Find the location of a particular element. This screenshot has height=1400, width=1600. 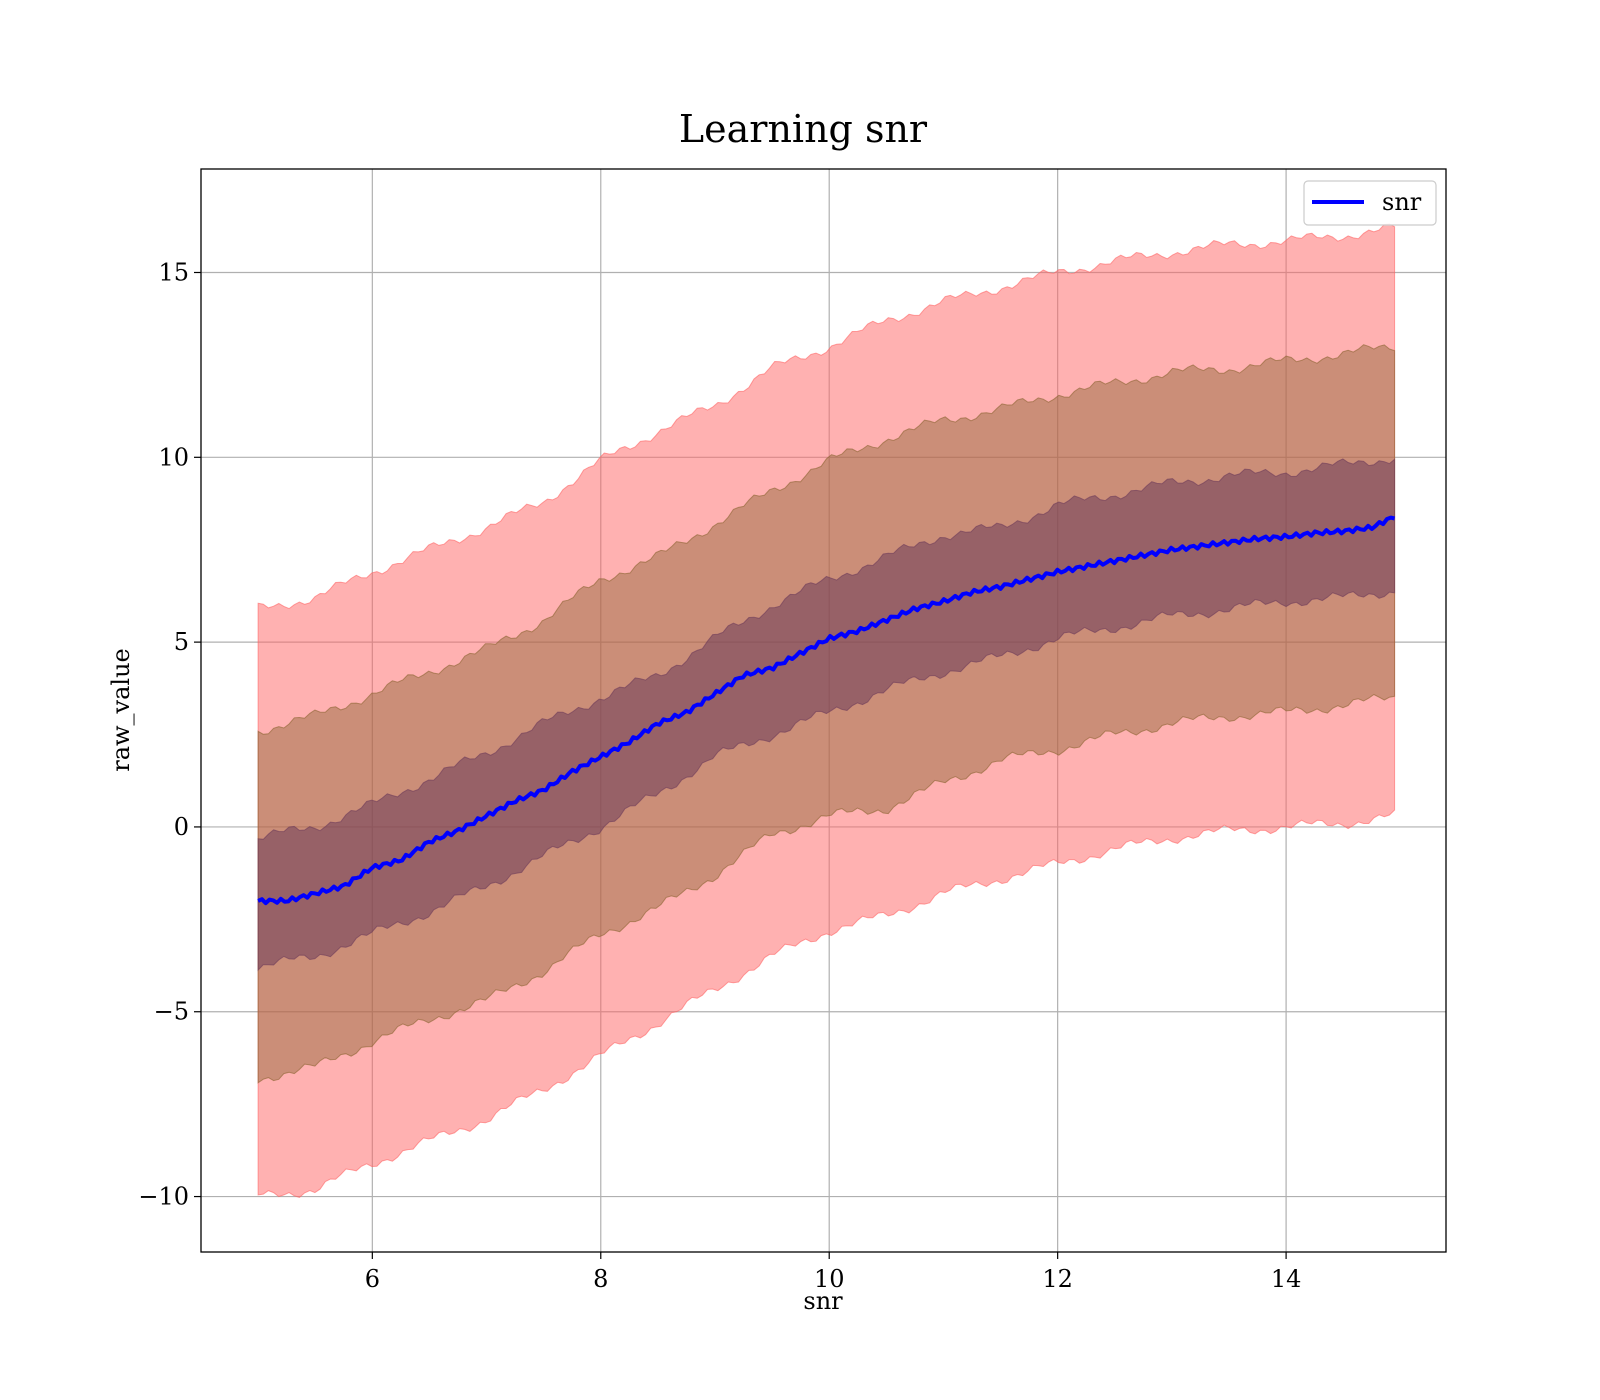

x-axis-label: snr is located at coordinates (823, 1301).